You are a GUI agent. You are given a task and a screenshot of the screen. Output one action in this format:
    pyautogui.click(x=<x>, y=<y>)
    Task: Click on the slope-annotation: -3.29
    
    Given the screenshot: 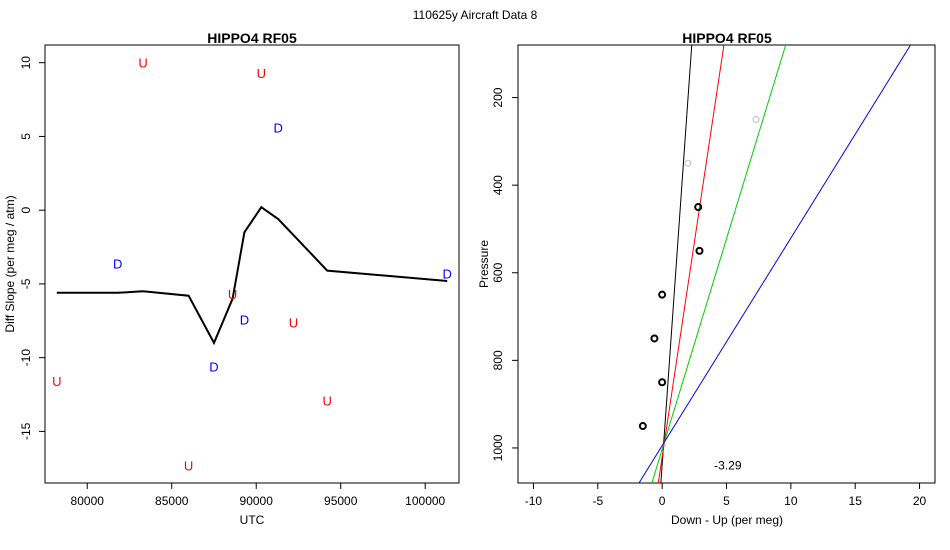 What is the action you would take?
    pyautogui.click(x=728, y=465)
    